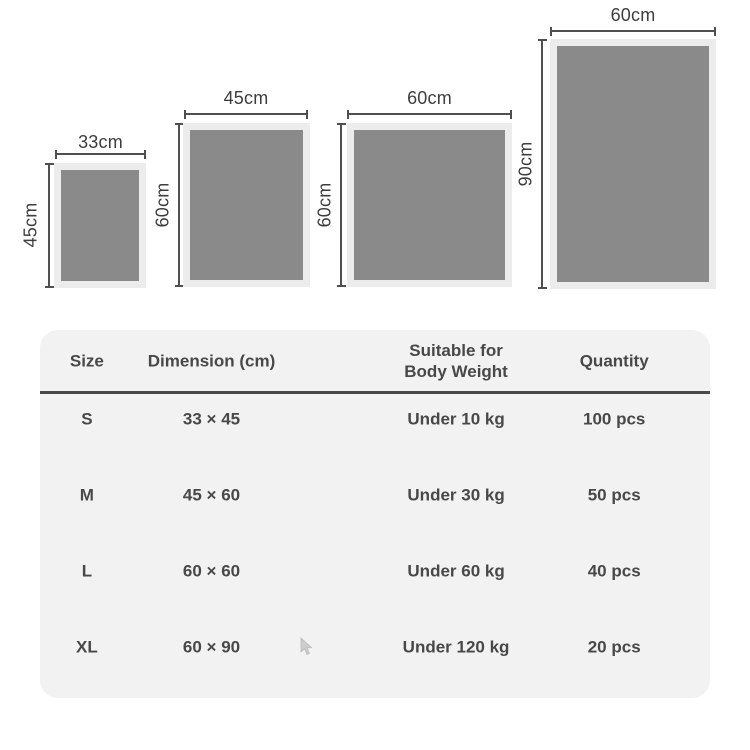 The height and width of the screenshot is (750, 750). I want to click on cell-dimension: 45 × 60, so click(211, 495).